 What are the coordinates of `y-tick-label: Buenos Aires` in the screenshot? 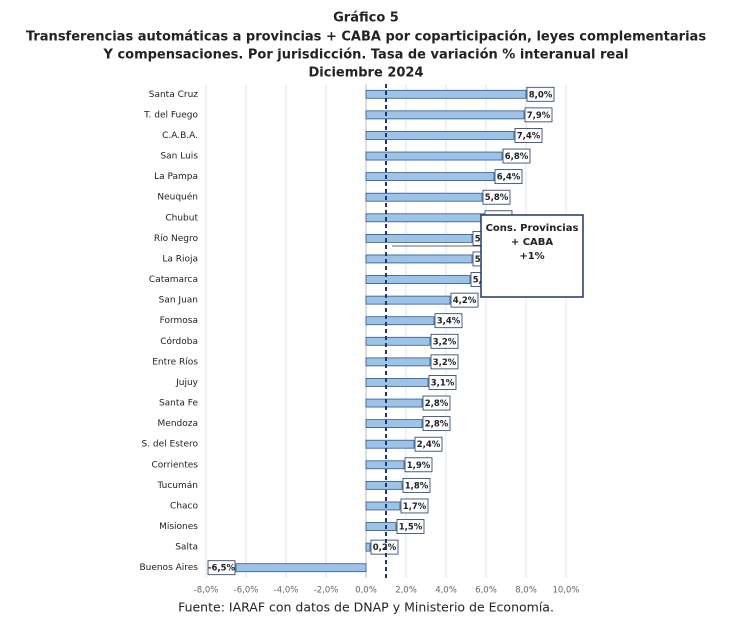 It's located at (168, 568).